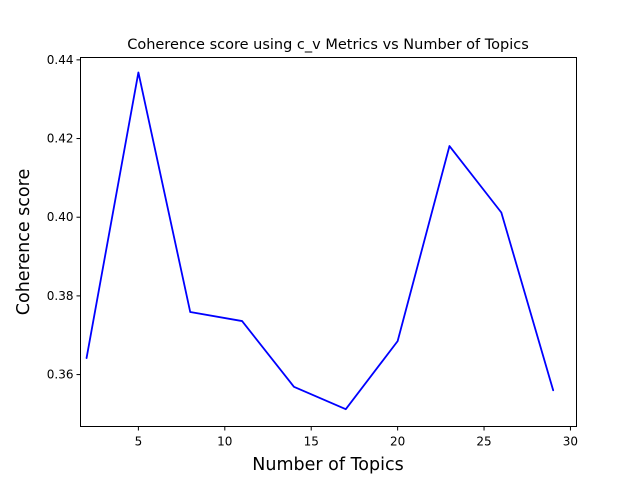 The image size is (640, 480). What do you see at coordinates (311, 442) in the screenshot?
I see `x-tick-label: 15` at bounding box center [311, 442].